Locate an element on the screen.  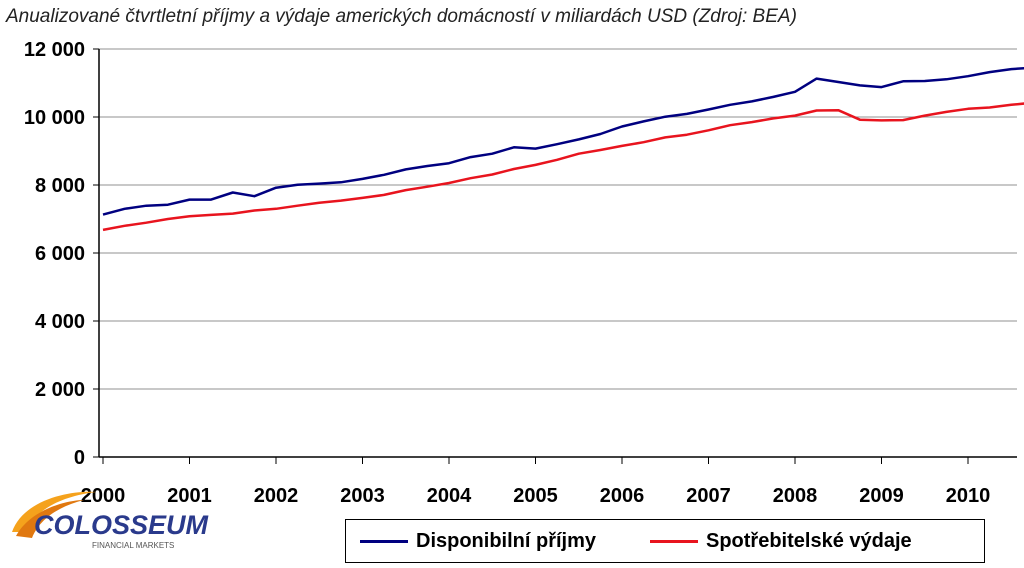
legend-item-spending: Spotřebitelské výdaje is located at coordinates (781, 541).